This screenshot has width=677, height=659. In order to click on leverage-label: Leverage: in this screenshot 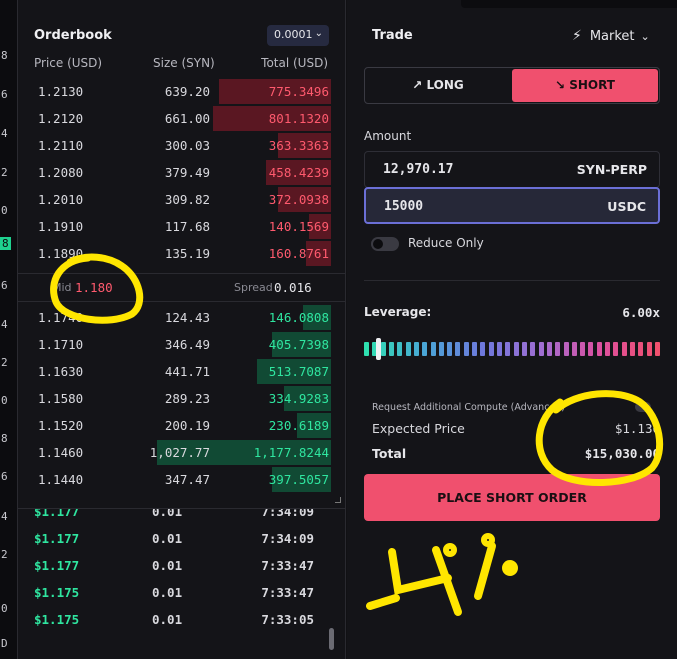, I will do `click(398, 312)`.